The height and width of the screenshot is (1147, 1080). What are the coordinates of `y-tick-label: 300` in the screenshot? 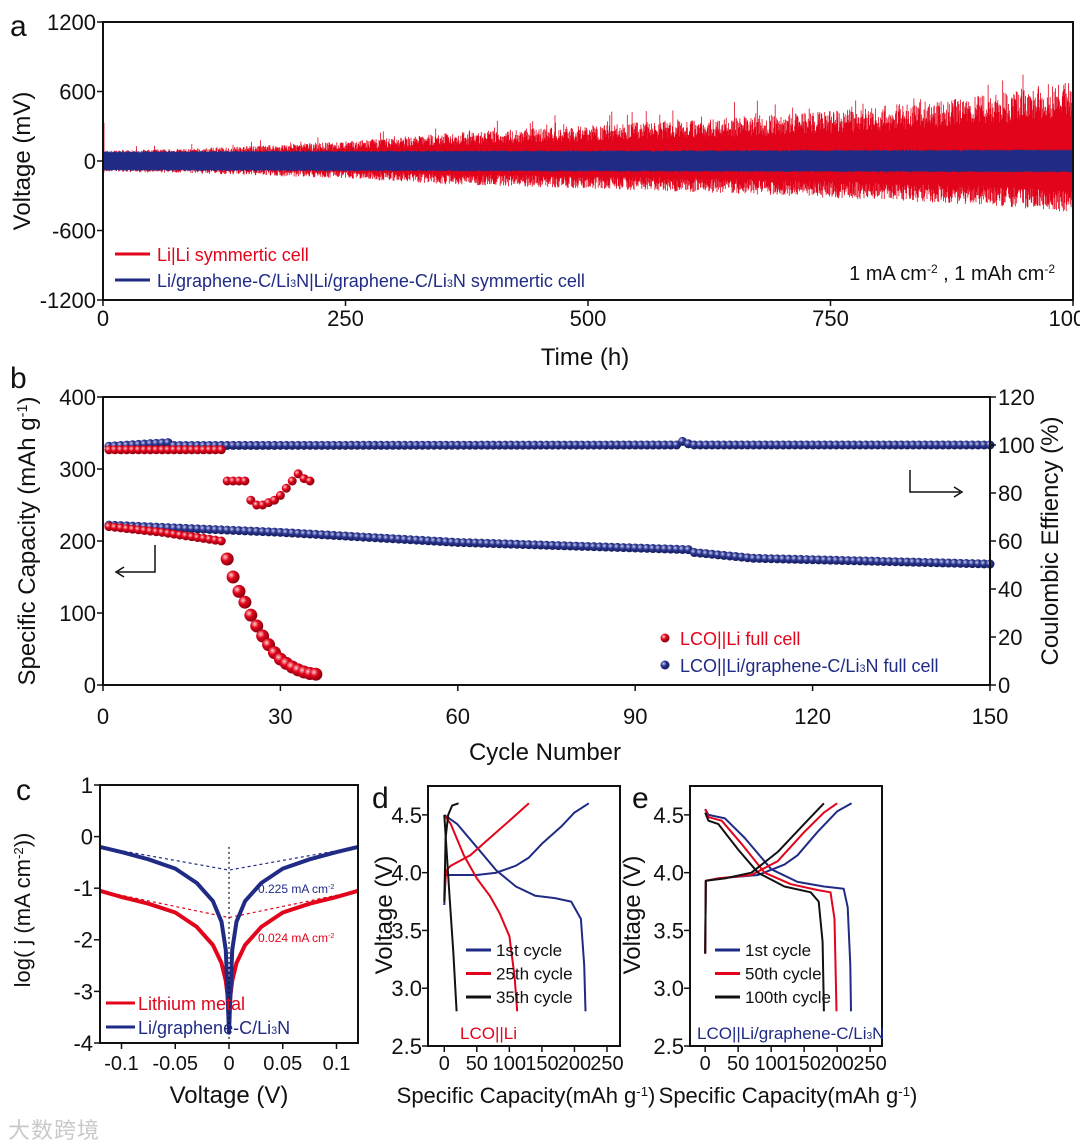 It's located at (77, 469).